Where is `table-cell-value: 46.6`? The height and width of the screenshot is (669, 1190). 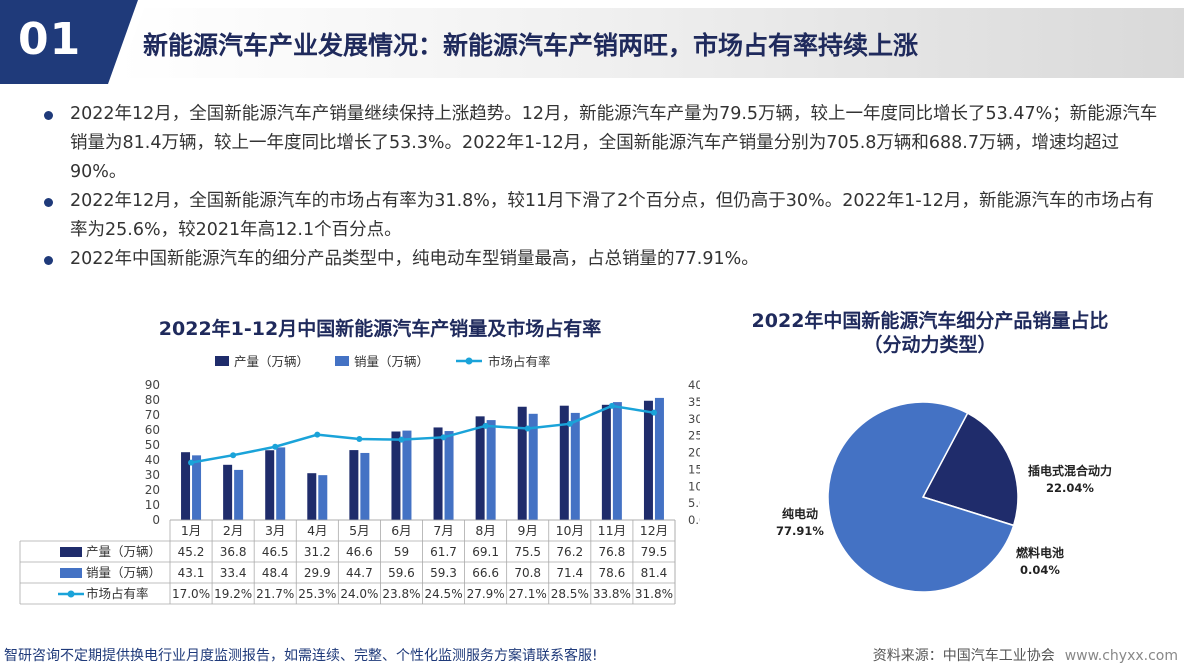 table-cell-value: 46.6 is located at coordinates (359, 552).